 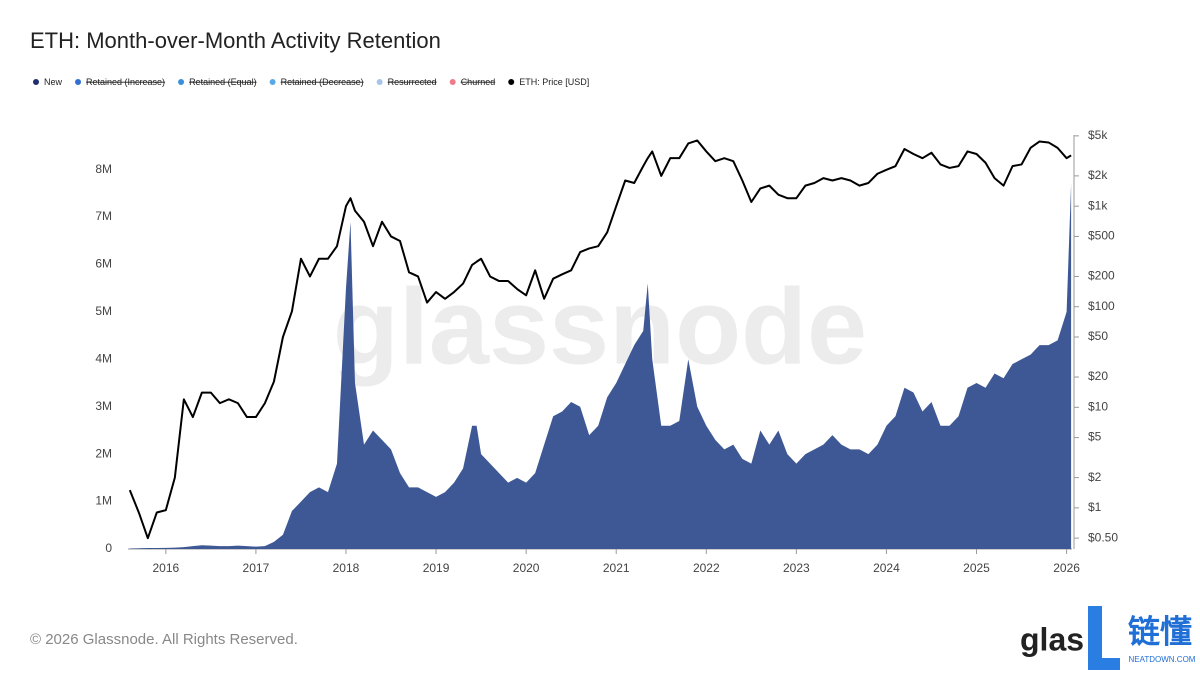 I want to click on badge: 链懂, so click(x=1160, y=631).